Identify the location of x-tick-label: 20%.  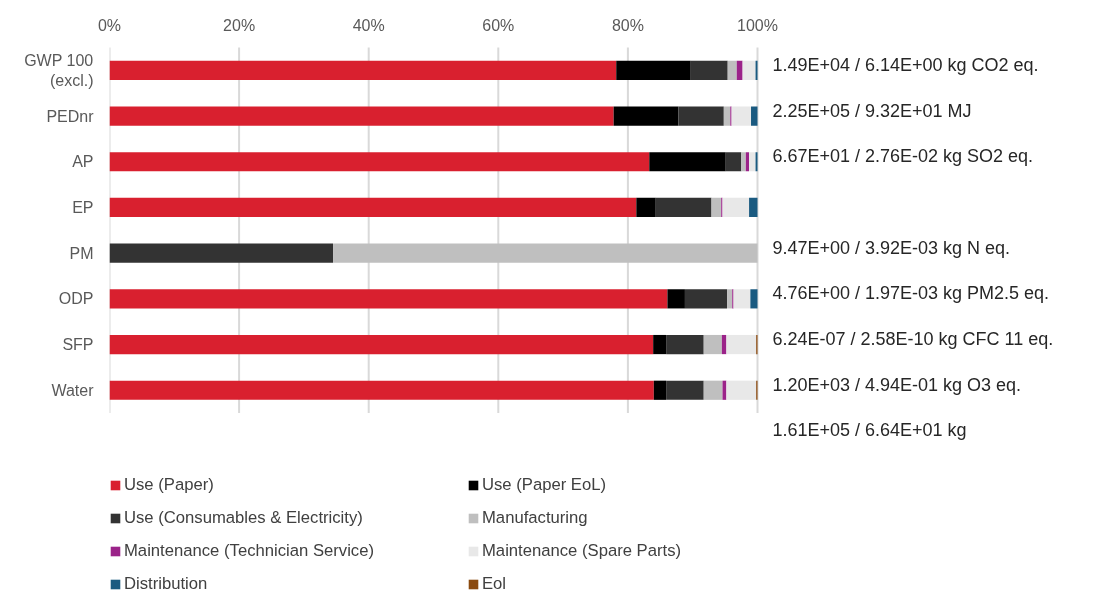
(239, 25).